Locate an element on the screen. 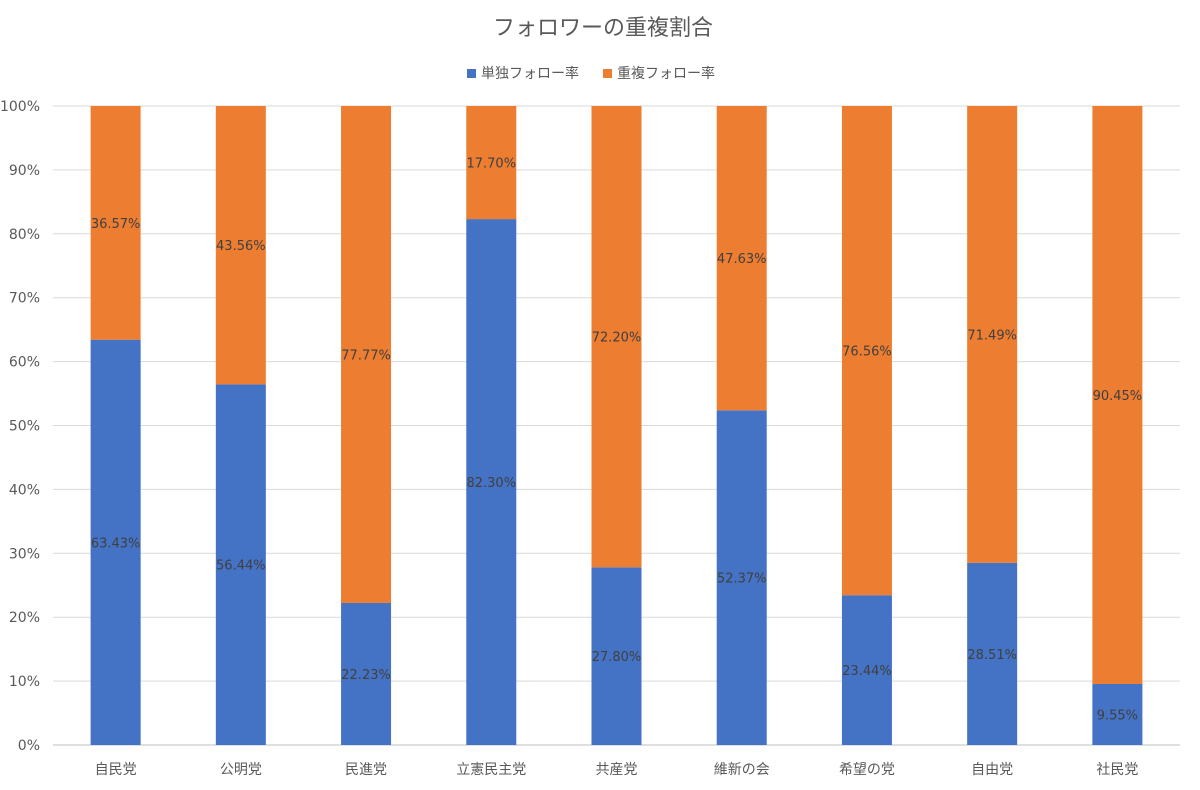 The width and height of the screenshot is (1200, 790). chart-title: フォロワーの重複割合 is located at coordinates (603, 28).